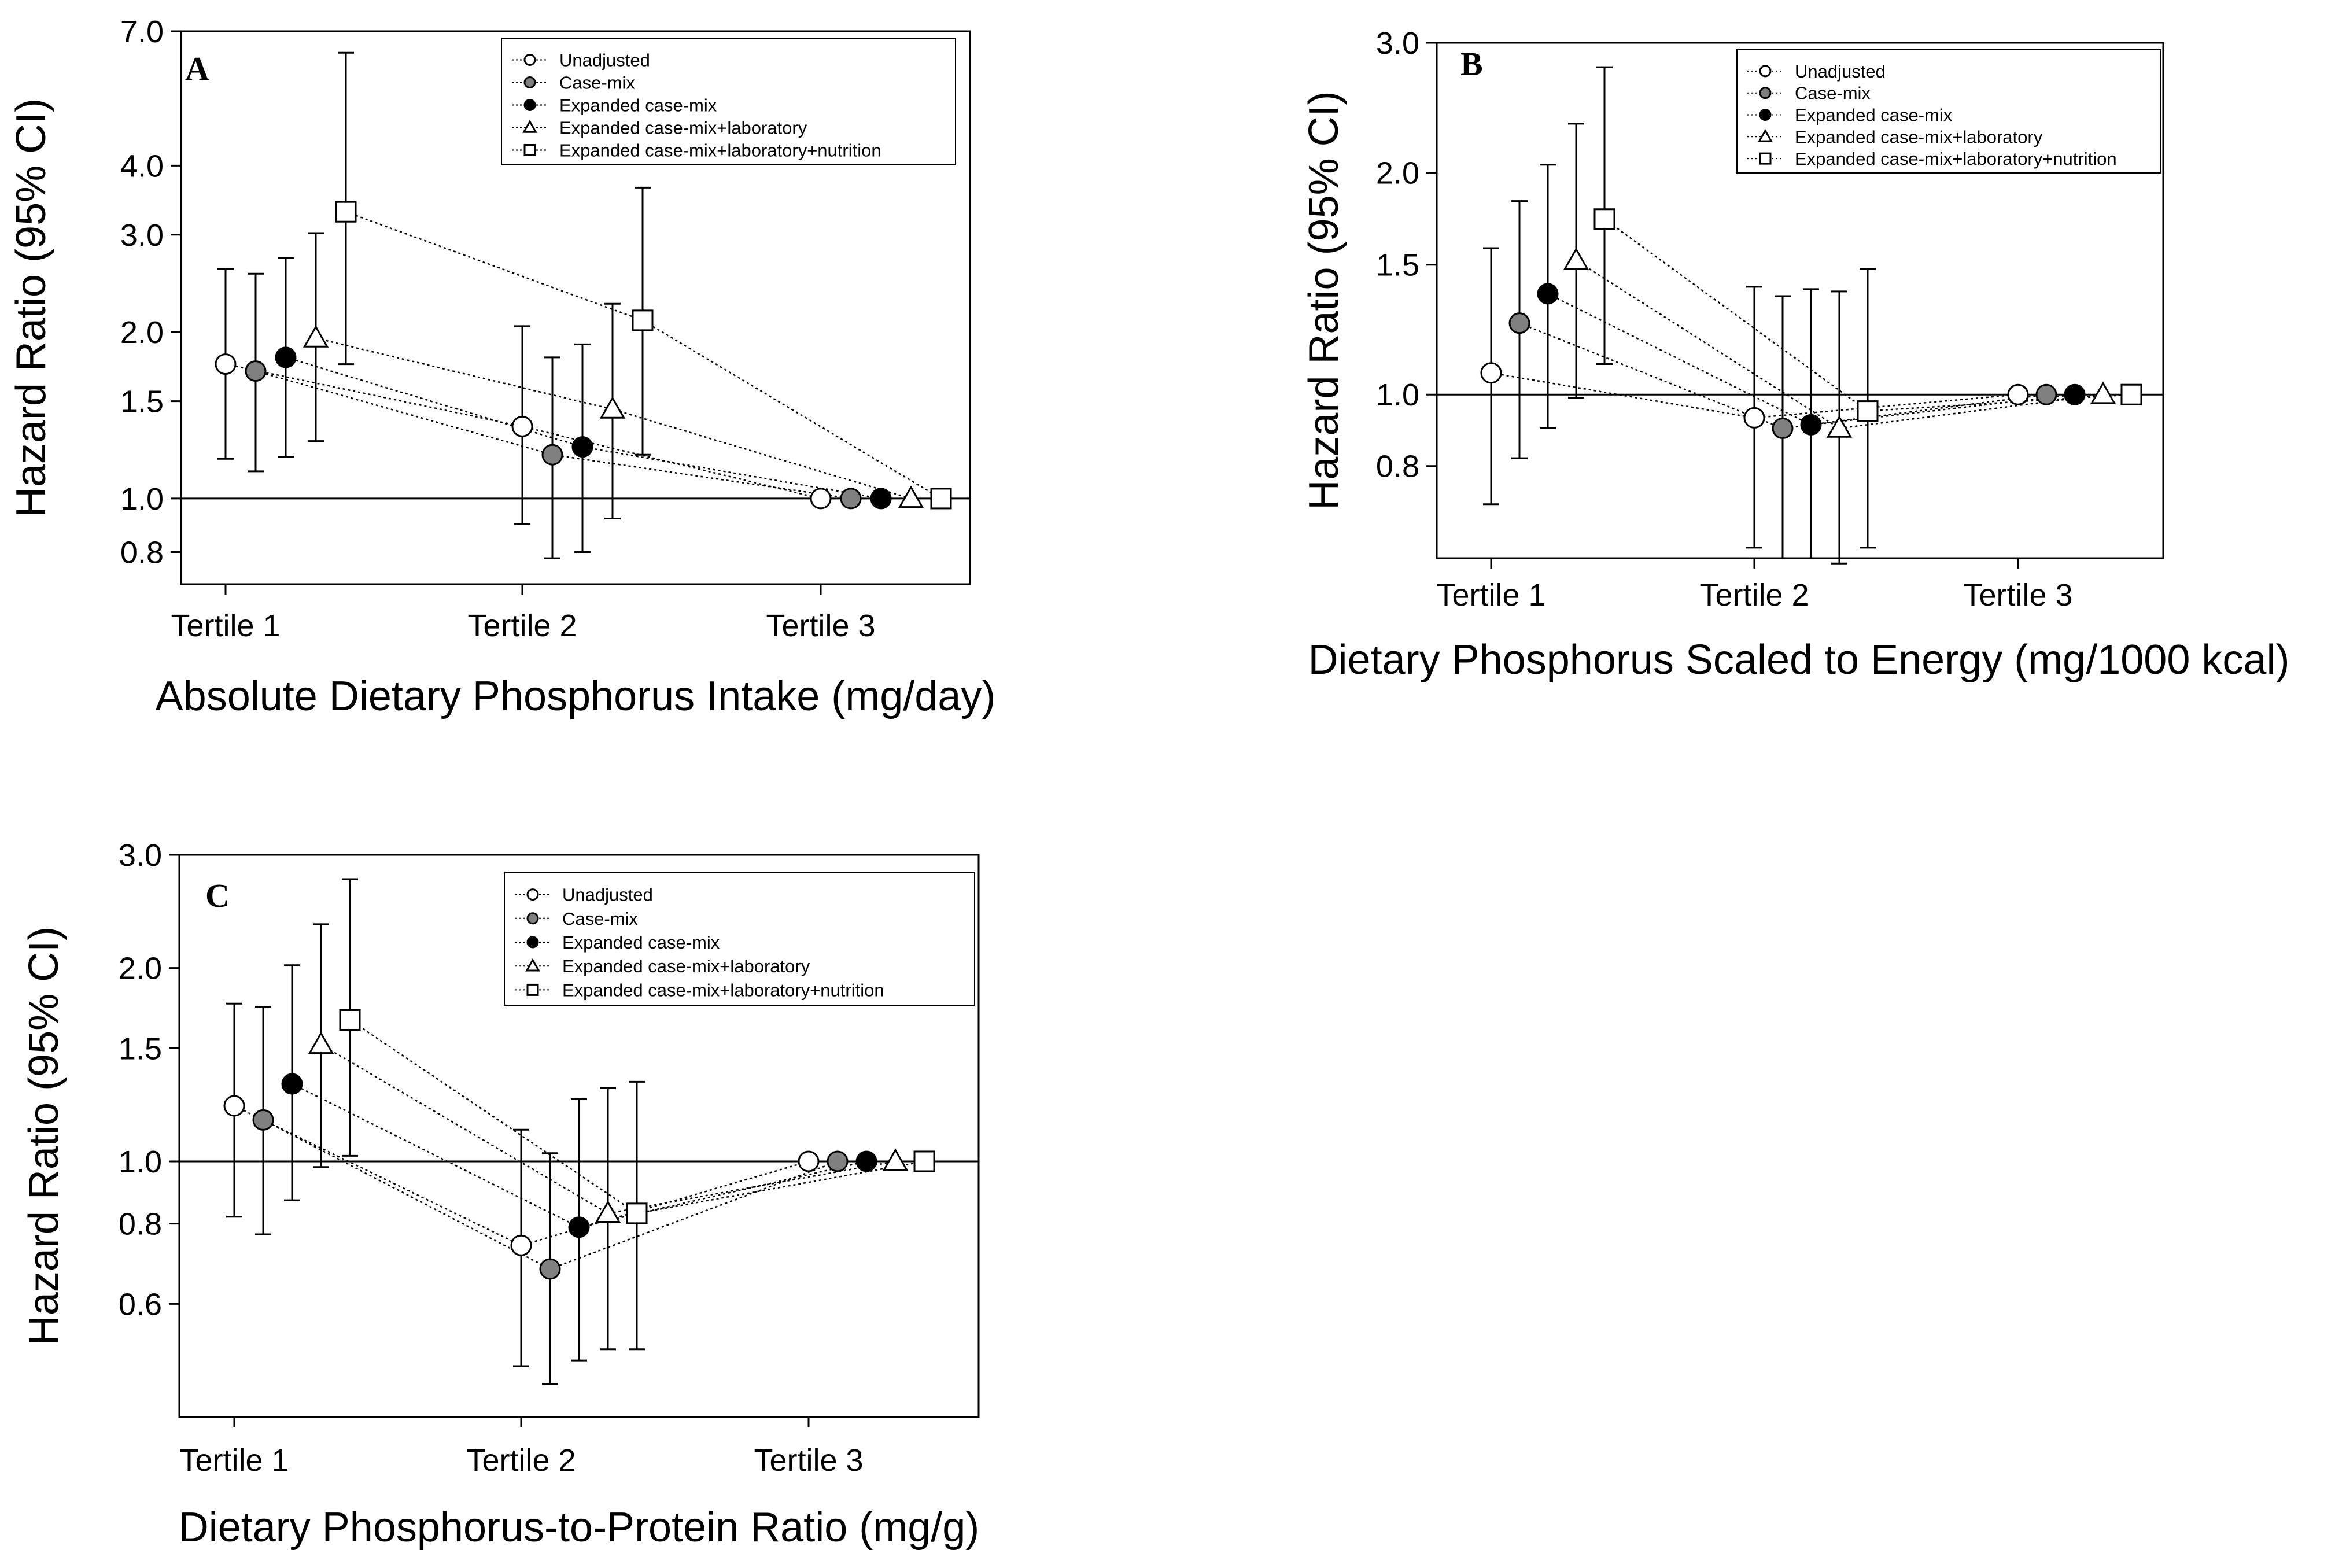 The height and width of the screenshot is (1568, 2346). I want to click on y-tick-label: 7.0, so click(142, 31).